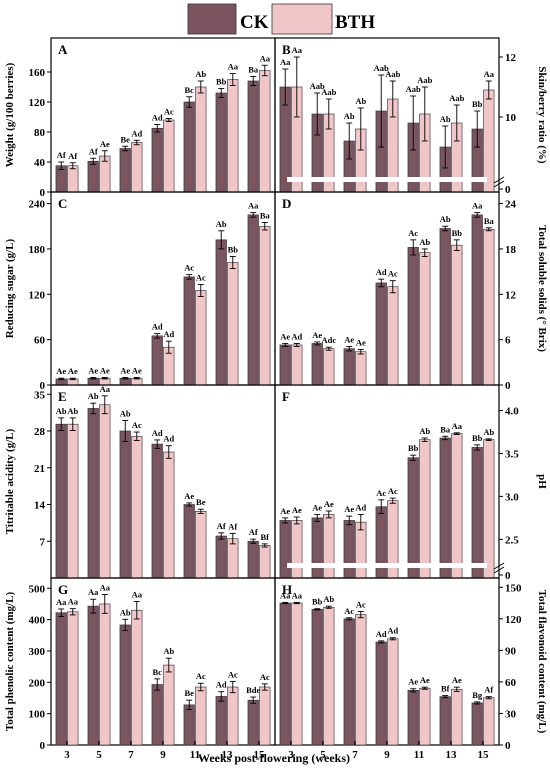 The height and width of the screenshot is (770, 550). I want to click on panel-h-xtick-label-15: 15, so click(484, 755).